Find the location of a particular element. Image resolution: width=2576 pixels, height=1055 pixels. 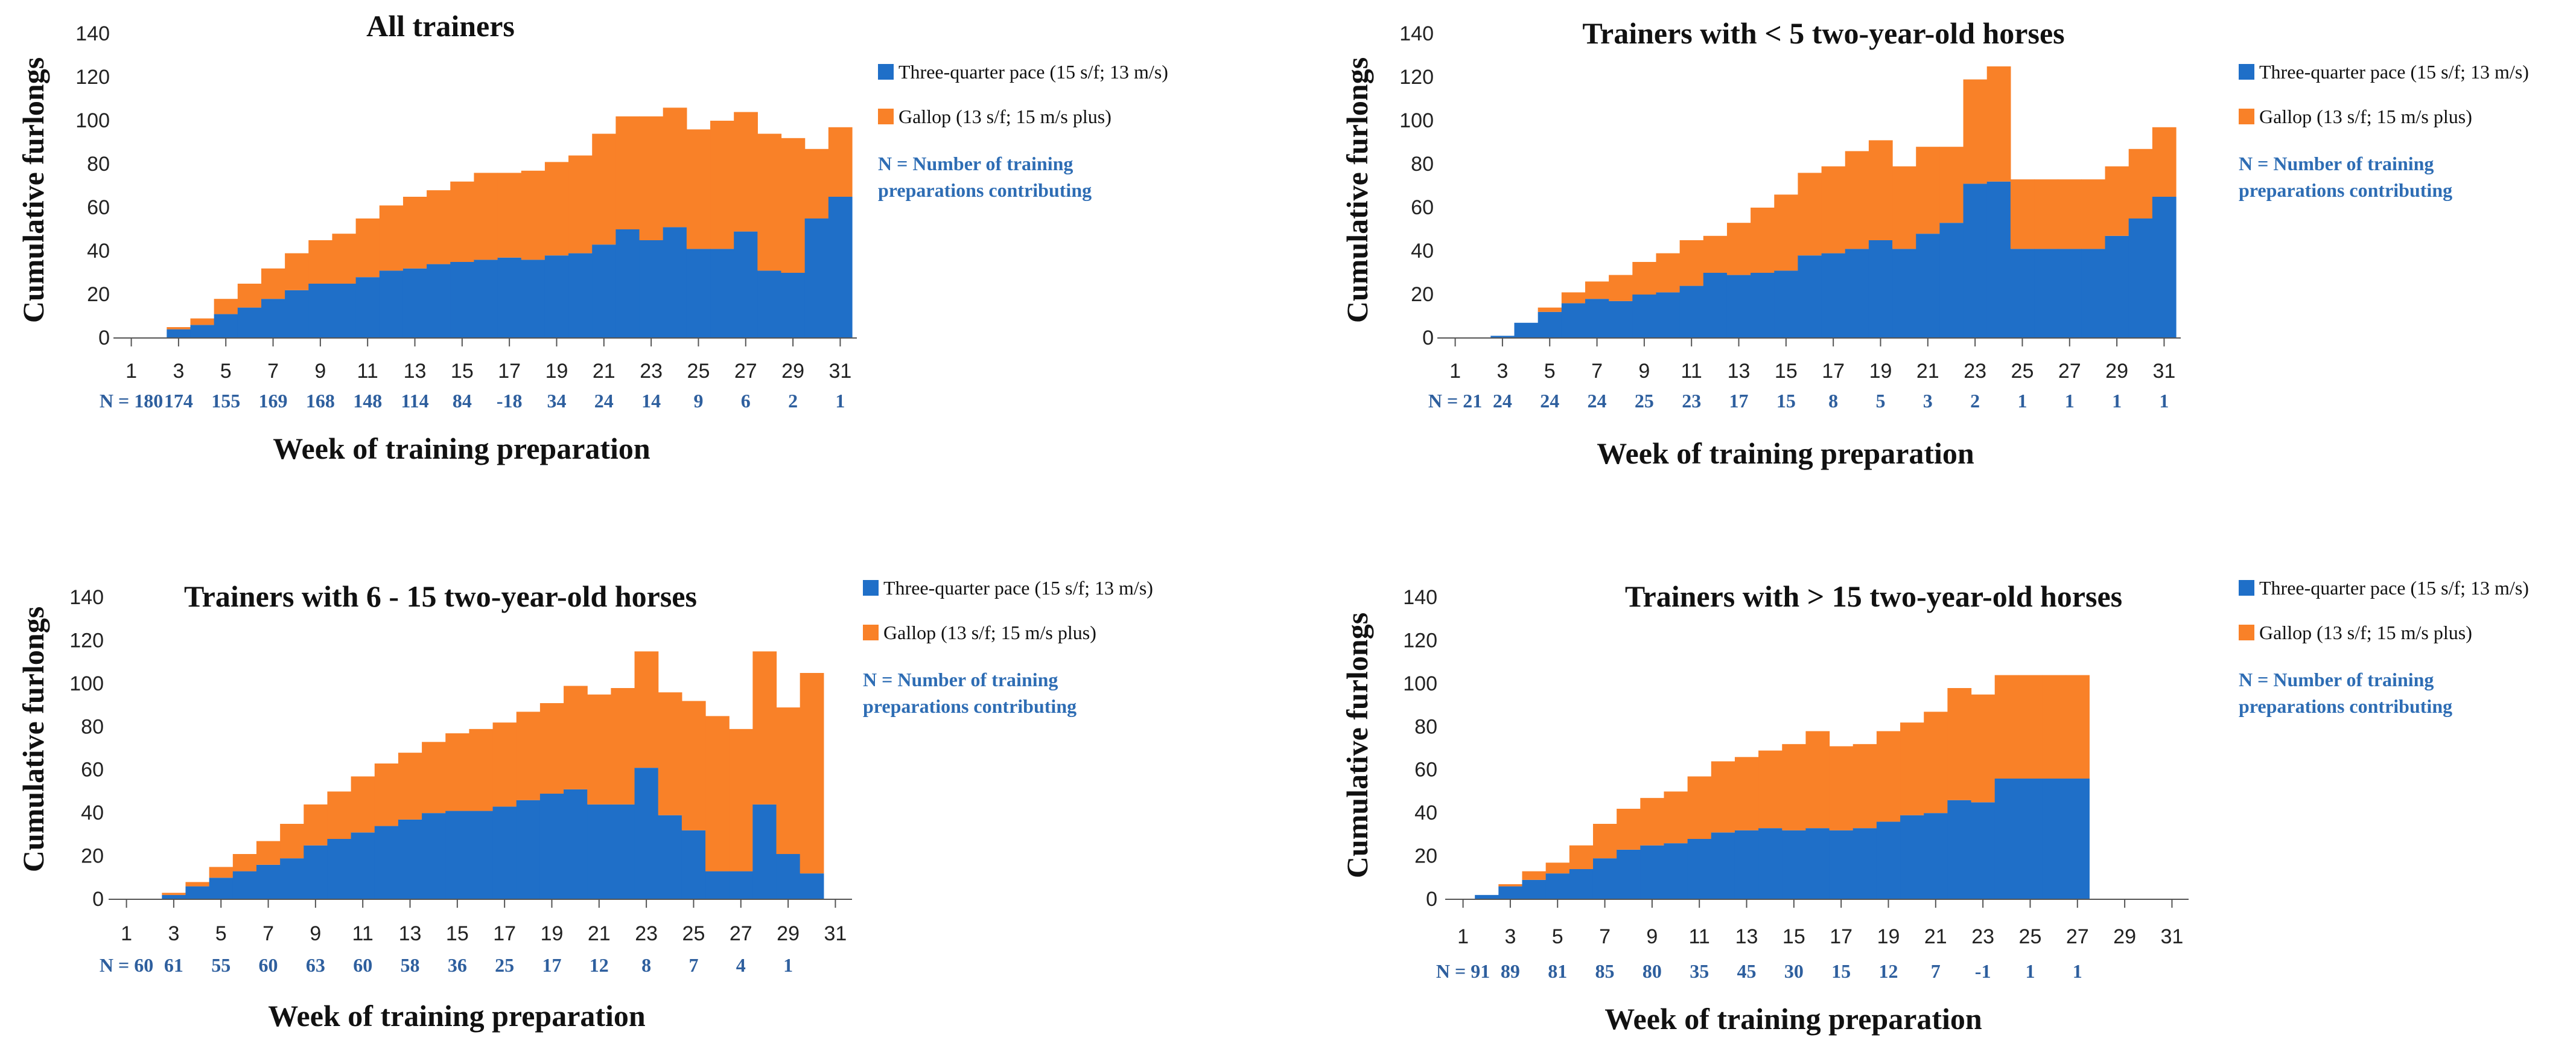

legend-note-line-1: N = Number of training is located at coordinates (2337, 163).